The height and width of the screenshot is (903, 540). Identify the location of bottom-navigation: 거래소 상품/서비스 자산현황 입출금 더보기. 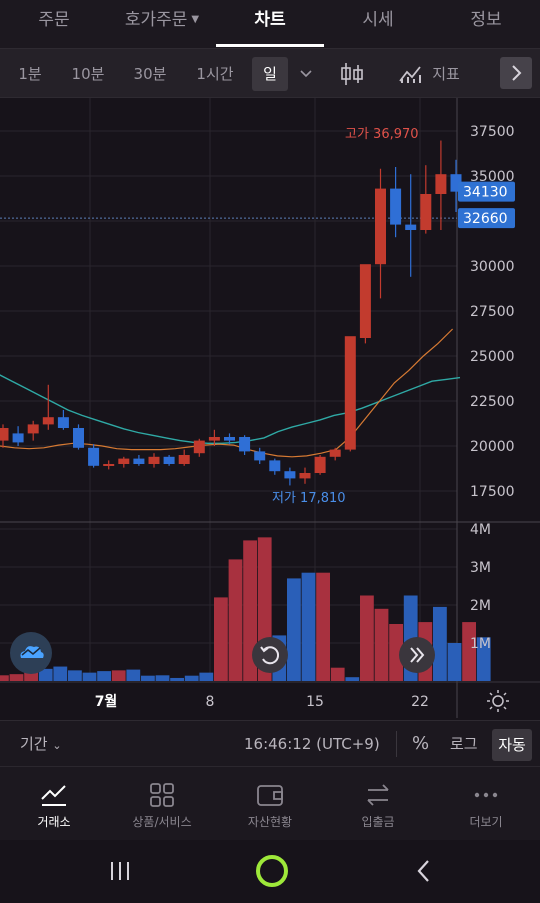
(270, 803).